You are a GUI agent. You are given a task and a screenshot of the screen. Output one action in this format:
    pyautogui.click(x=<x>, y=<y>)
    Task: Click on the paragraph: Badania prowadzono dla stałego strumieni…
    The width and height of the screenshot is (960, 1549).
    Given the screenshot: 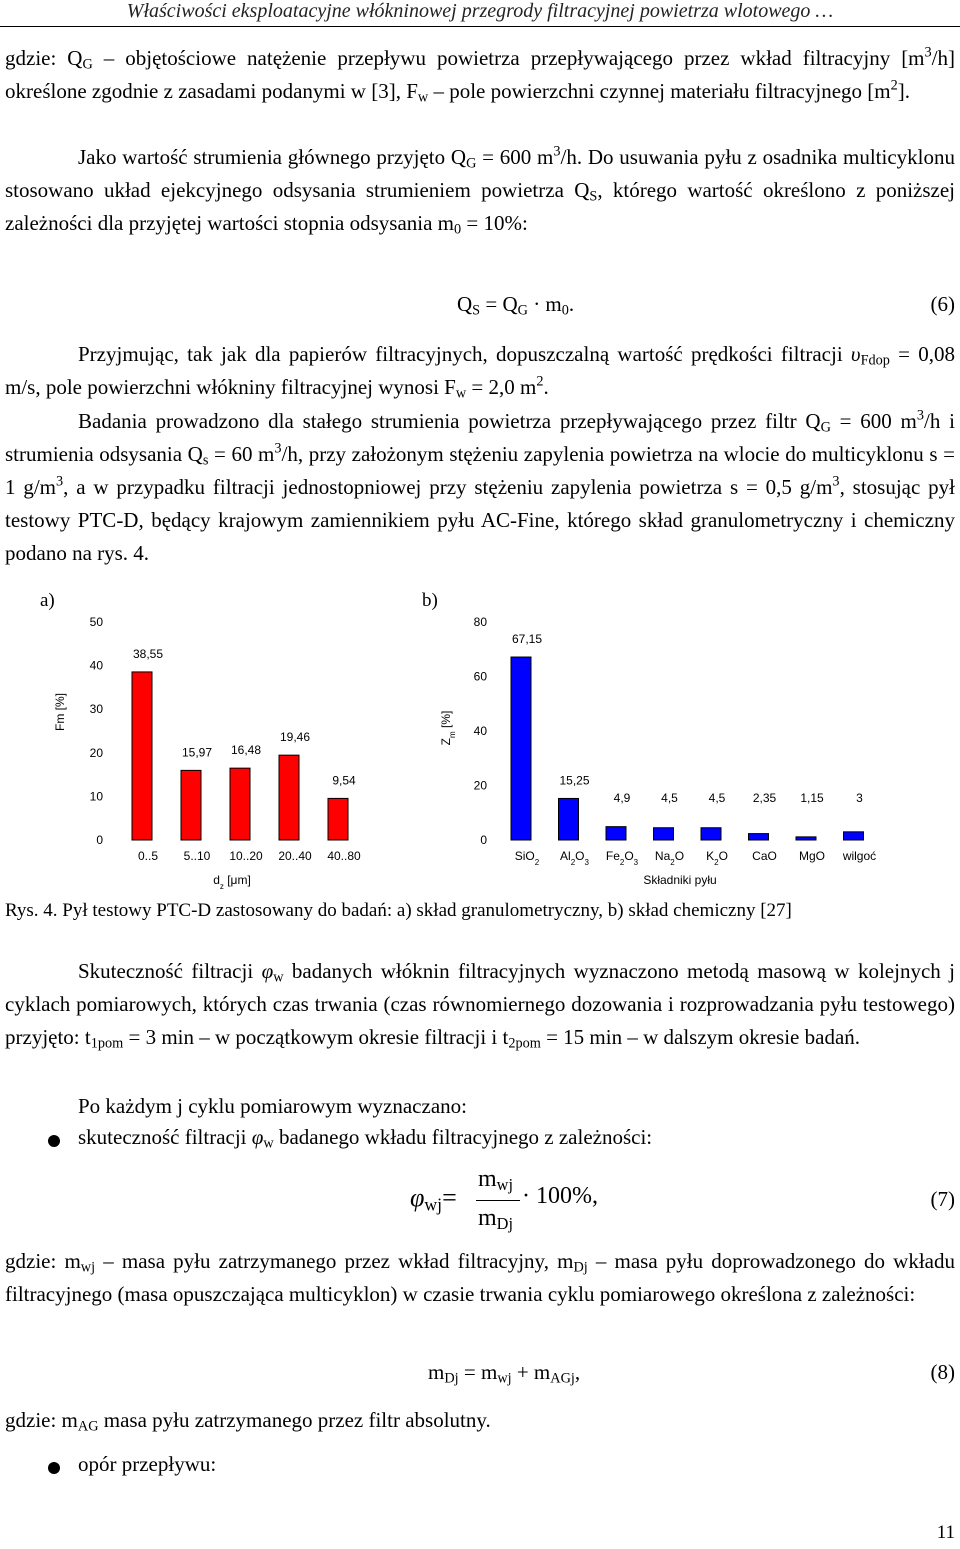 What is the action you would take?
    pyautogui.click(x=480, y=487)
    